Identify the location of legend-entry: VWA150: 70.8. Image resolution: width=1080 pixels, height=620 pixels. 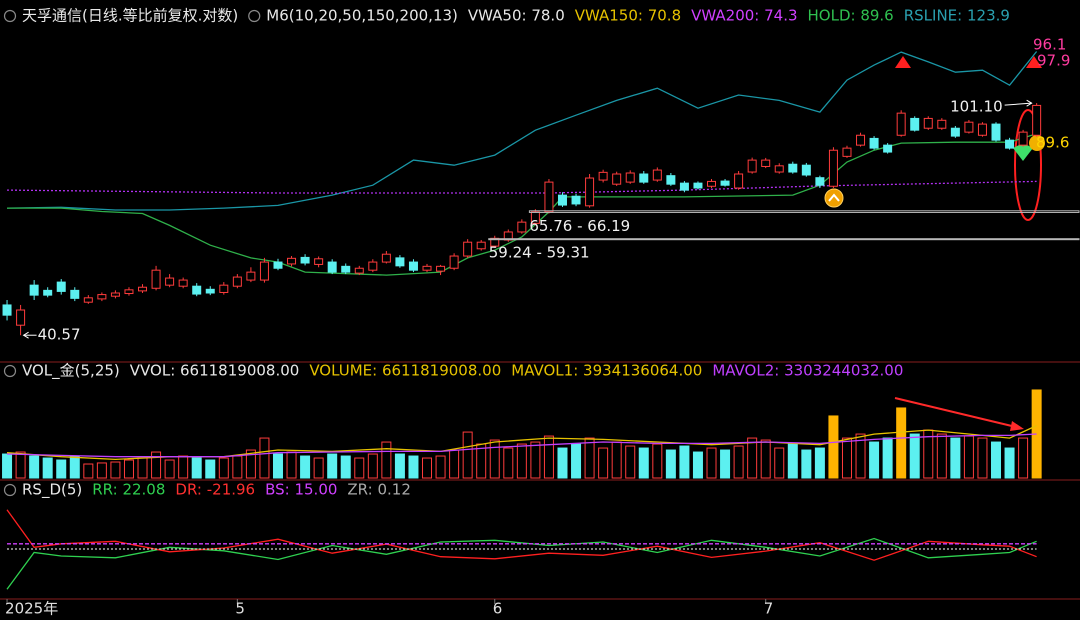
(628, 16).